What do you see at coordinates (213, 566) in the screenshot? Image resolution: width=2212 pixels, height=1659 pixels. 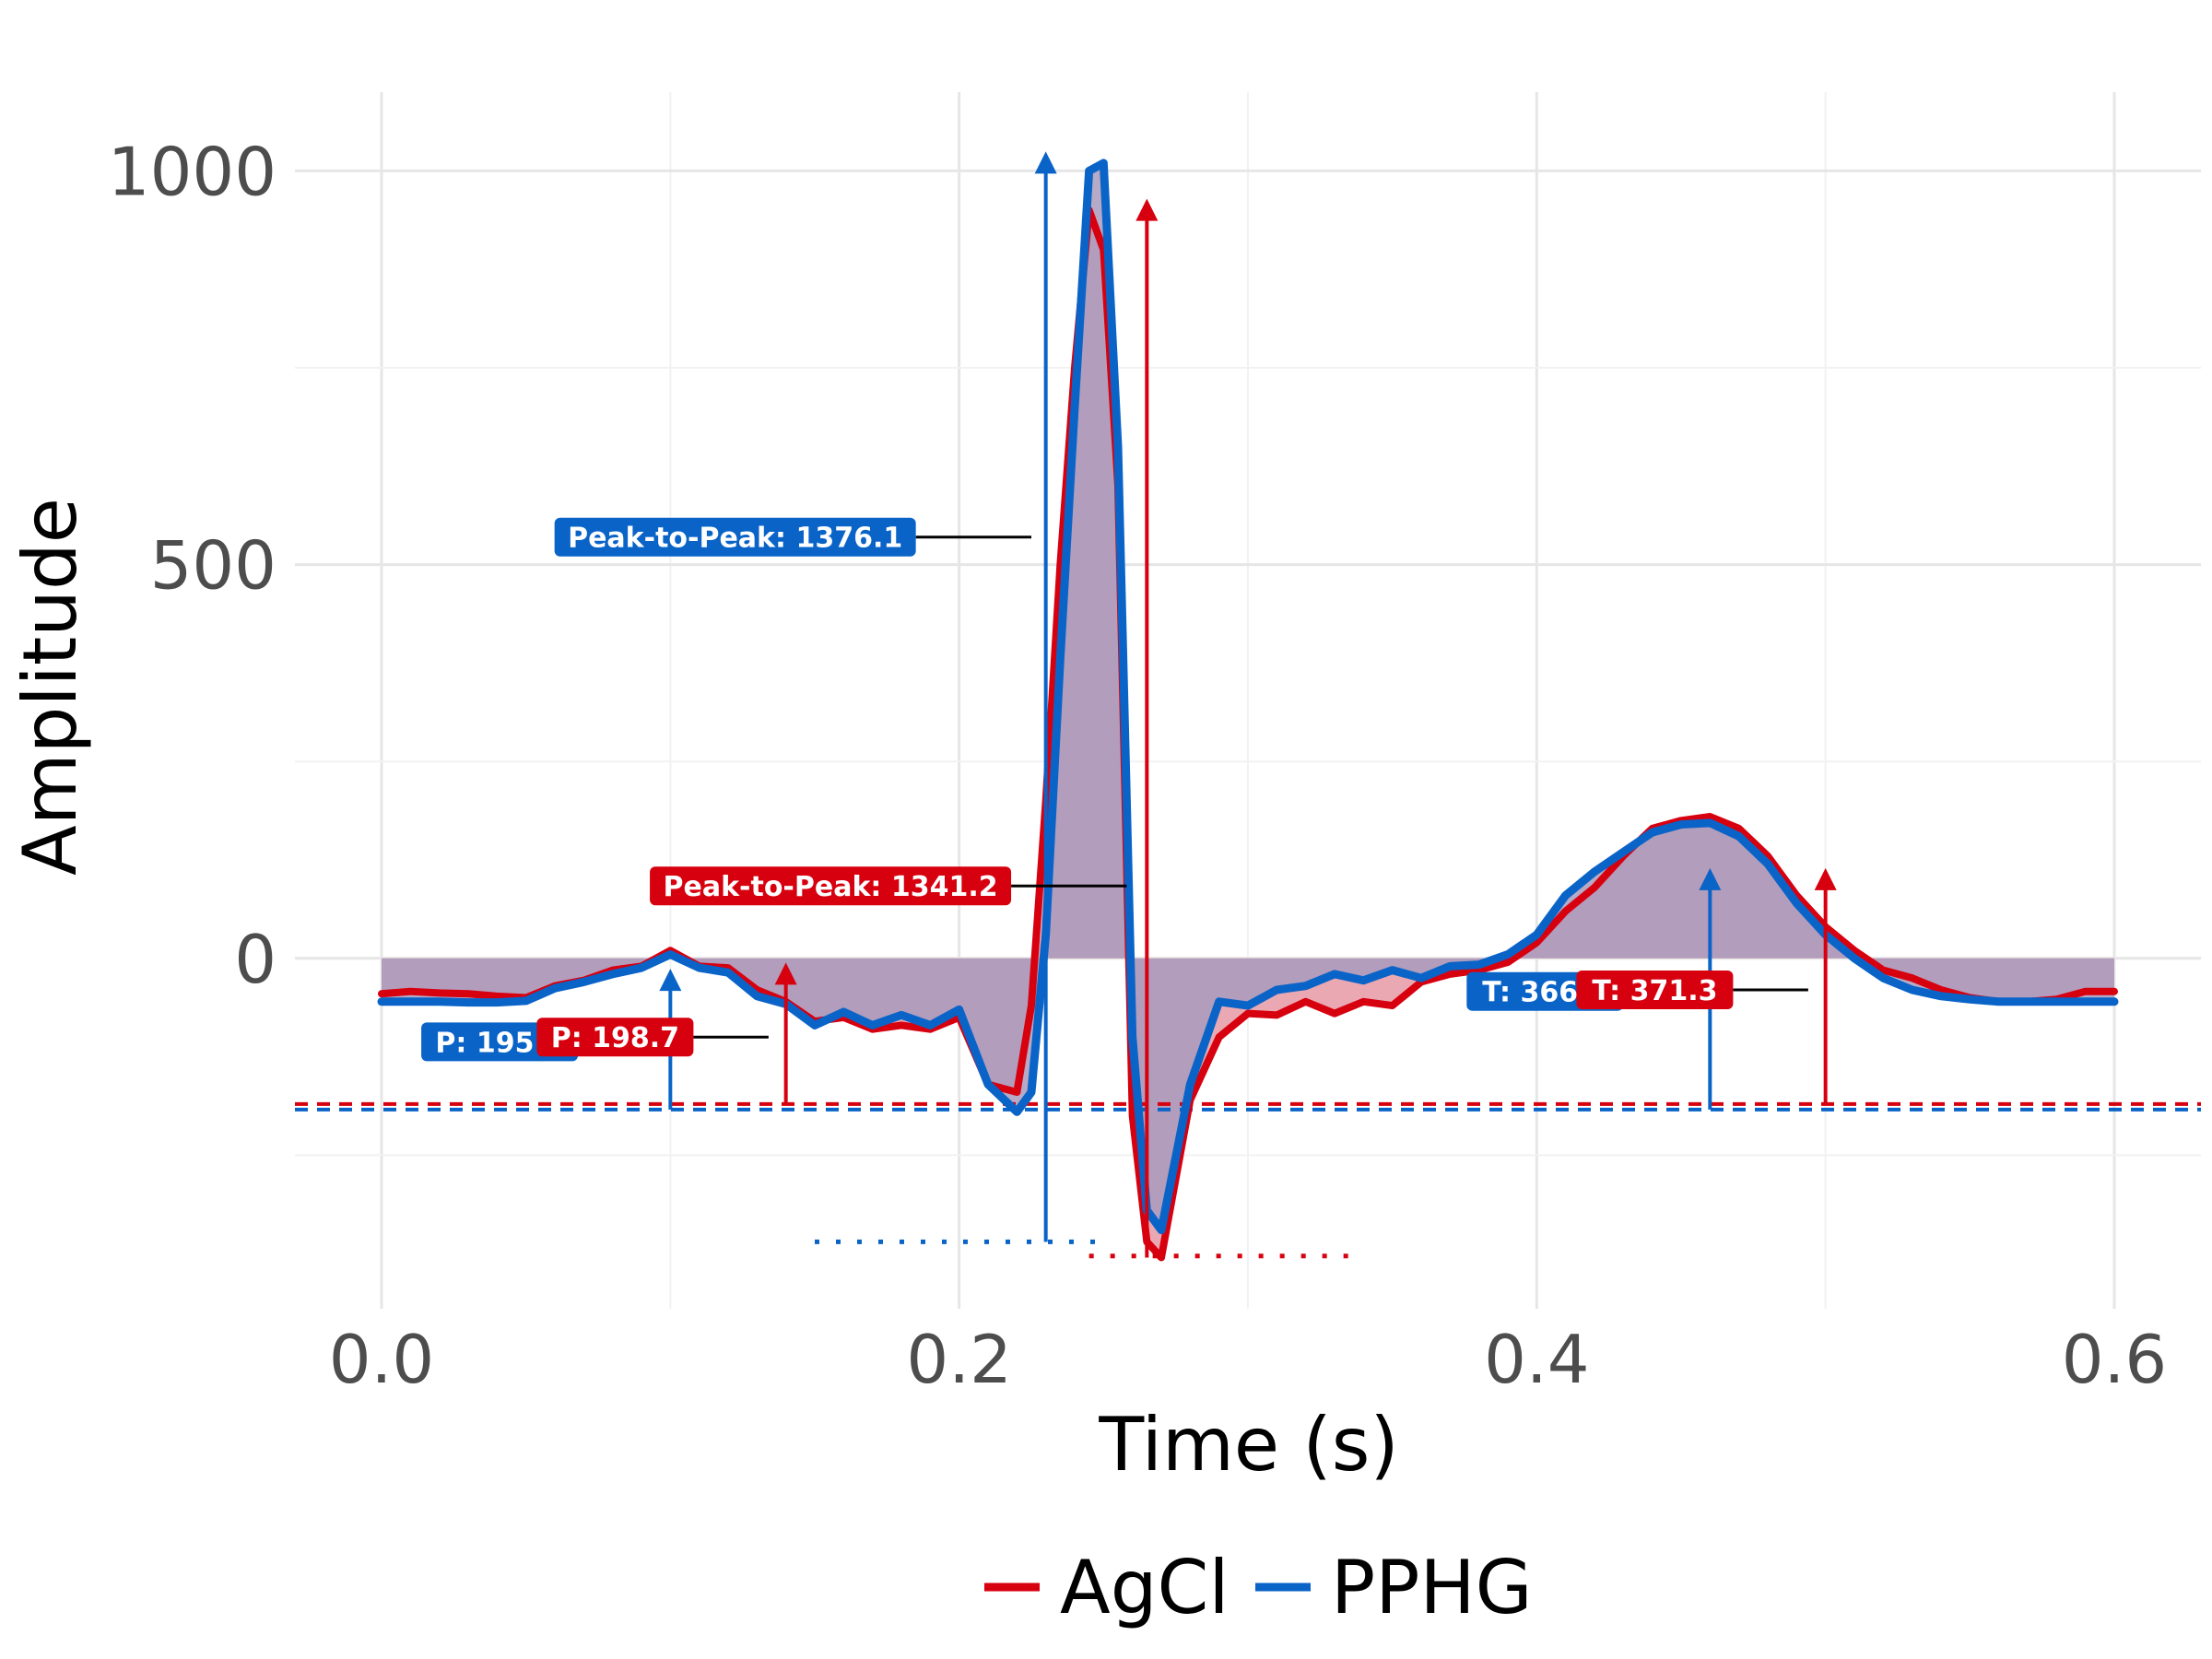 I see `y-tick-label: 500` at bounding box center [213, 566].